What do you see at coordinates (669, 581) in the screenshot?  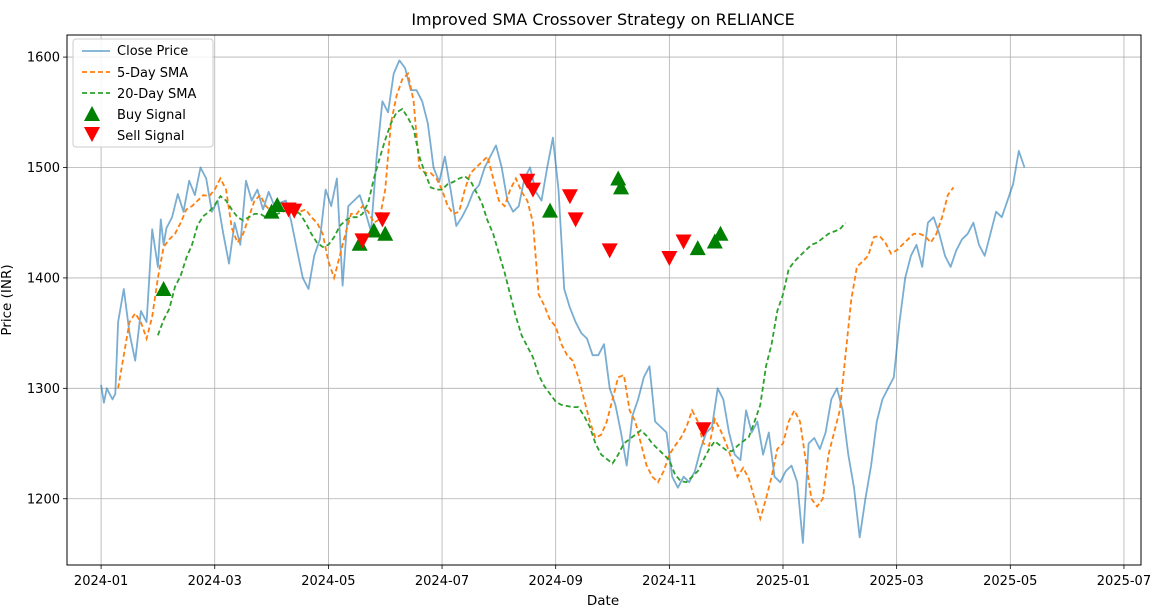 I see `x-tick-label: 2024-11` at bounding box center [669, 581].